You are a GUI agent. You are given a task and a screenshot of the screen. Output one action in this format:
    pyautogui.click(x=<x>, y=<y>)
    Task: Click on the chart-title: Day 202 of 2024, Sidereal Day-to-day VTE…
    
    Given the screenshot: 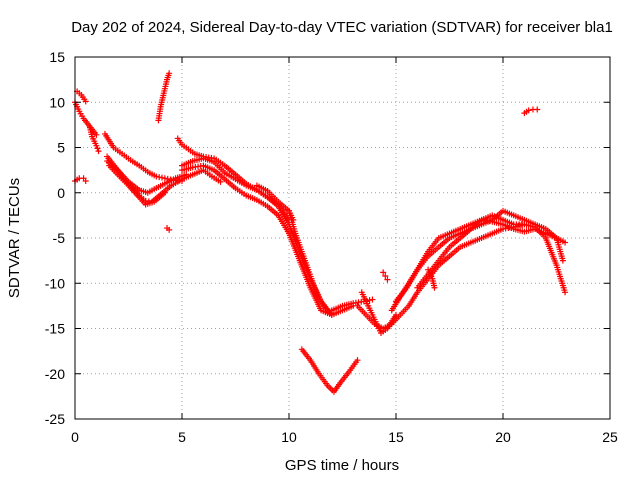 What is the action you would take?
    pyautogui.click(x=342, y=27)
    